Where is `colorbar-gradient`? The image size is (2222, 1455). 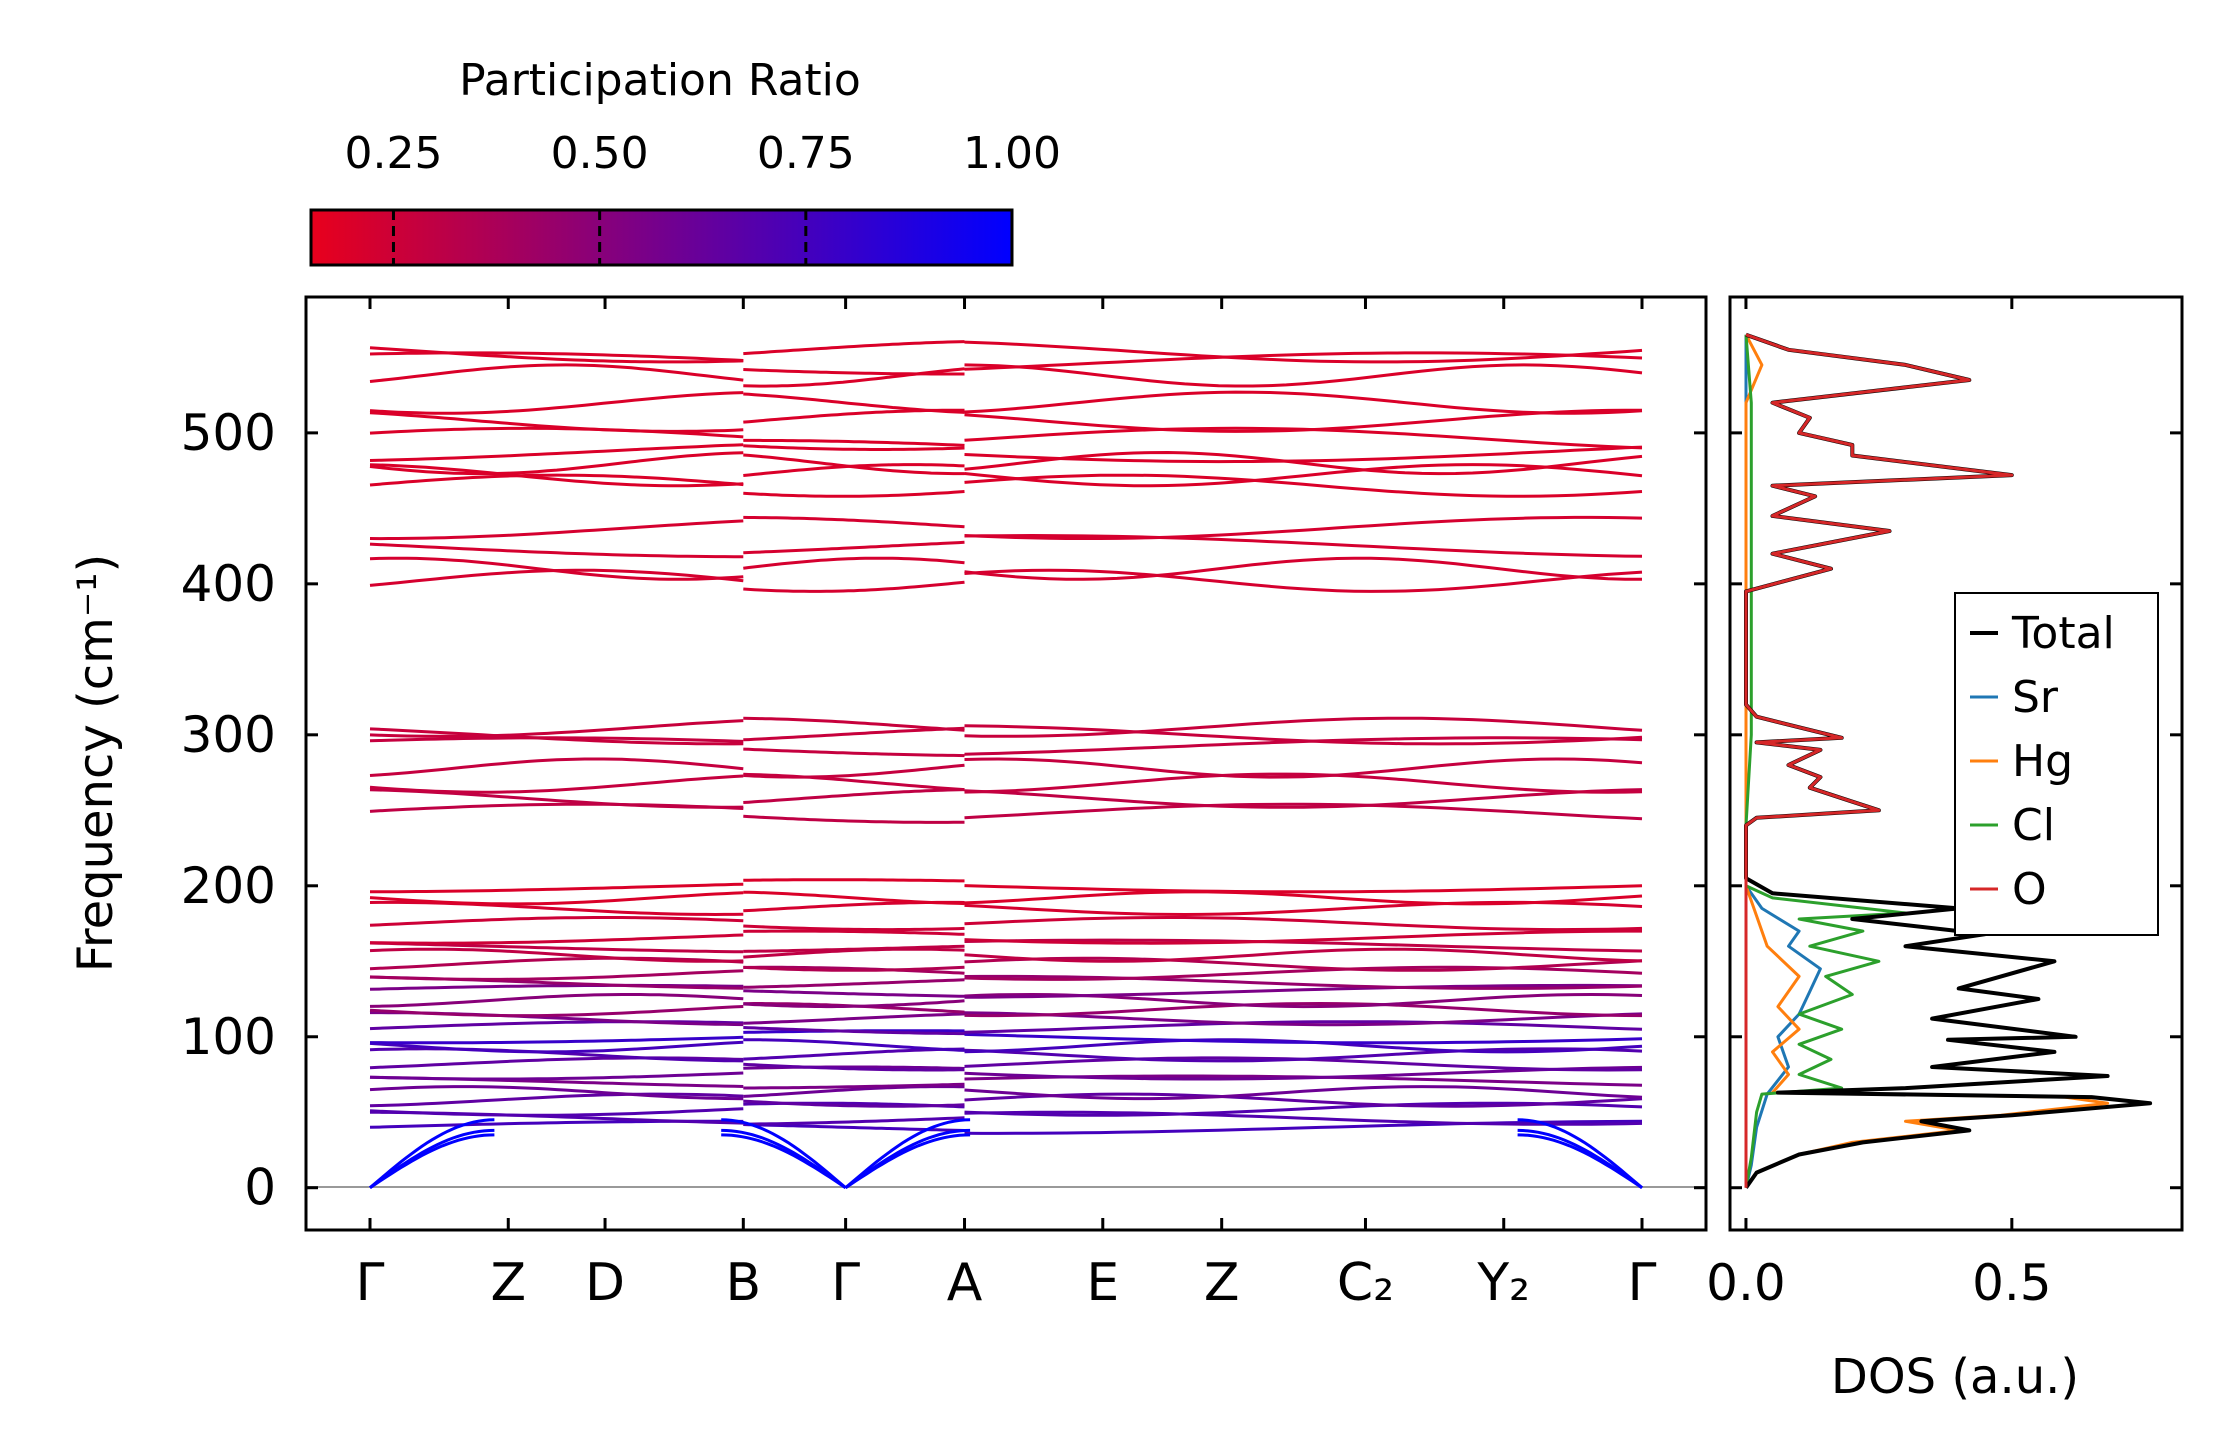 colorbar-gradient is located at coordinates (661, 237).